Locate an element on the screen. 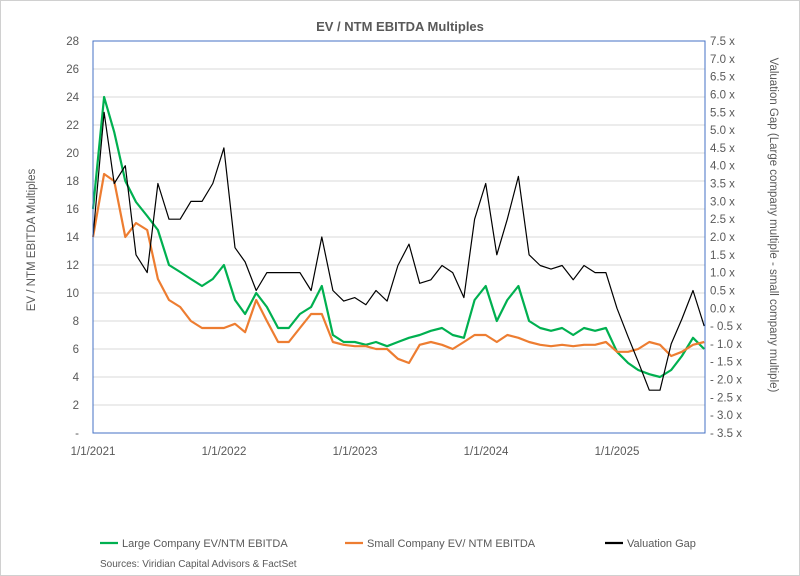 This screenshot has height=576, width=800. chart-title: EV / NTM EBITDA Multiples is located at coordinates (400, 26).